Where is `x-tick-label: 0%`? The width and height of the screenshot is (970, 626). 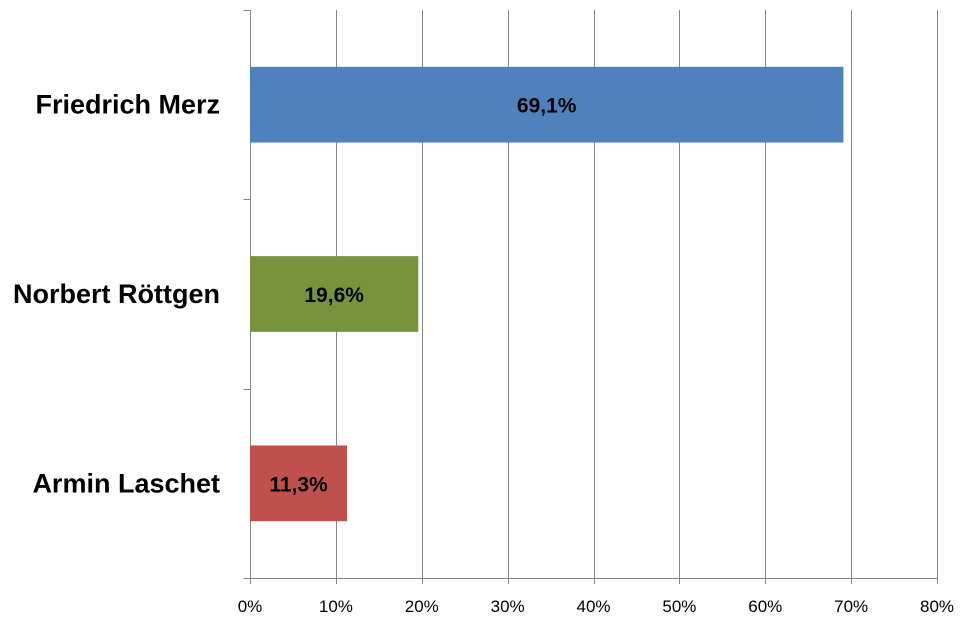
x-tick-label: 0% is located at coordinates (250, 606).